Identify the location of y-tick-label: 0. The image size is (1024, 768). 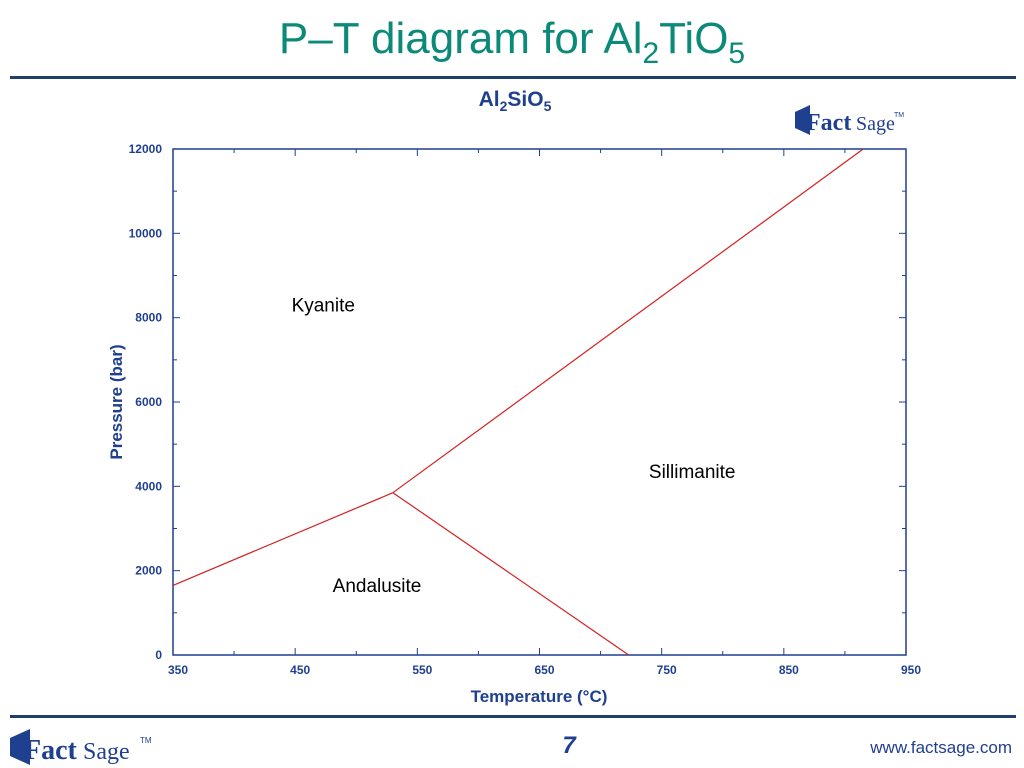
(158, 655).